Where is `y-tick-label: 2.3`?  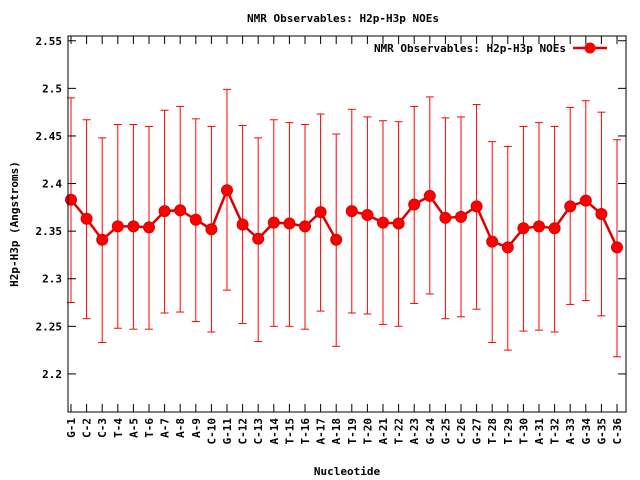 y-tick-label: 2.3 is located at coordinates (52, 279).